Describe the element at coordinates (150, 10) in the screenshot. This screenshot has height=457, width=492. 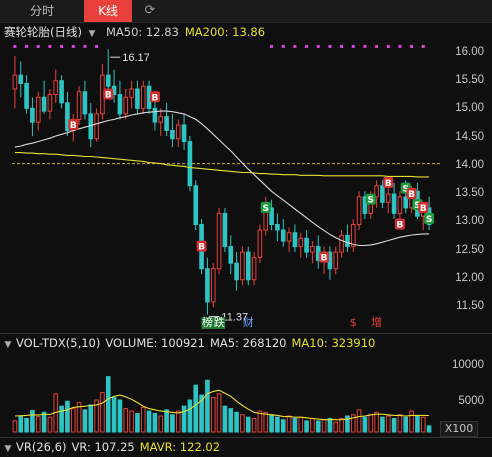
I see `refresh-icon: ⟳` at that location.